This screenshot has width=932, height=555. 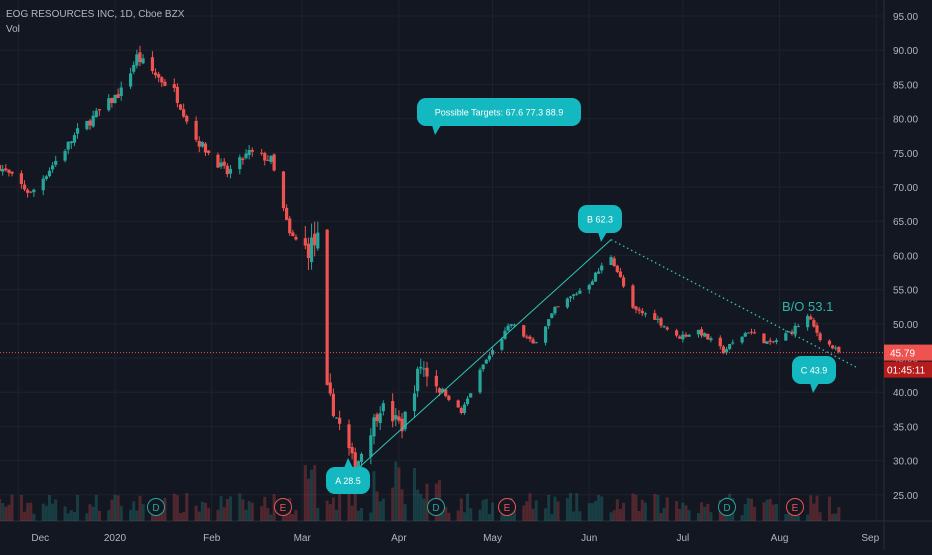 What do you see at coordinates (95, 14) in the screenshot?
I see `symbol-title: EOG RESOURCES INC, 1D, Cboe BZX` at bounding box center [95, 14].